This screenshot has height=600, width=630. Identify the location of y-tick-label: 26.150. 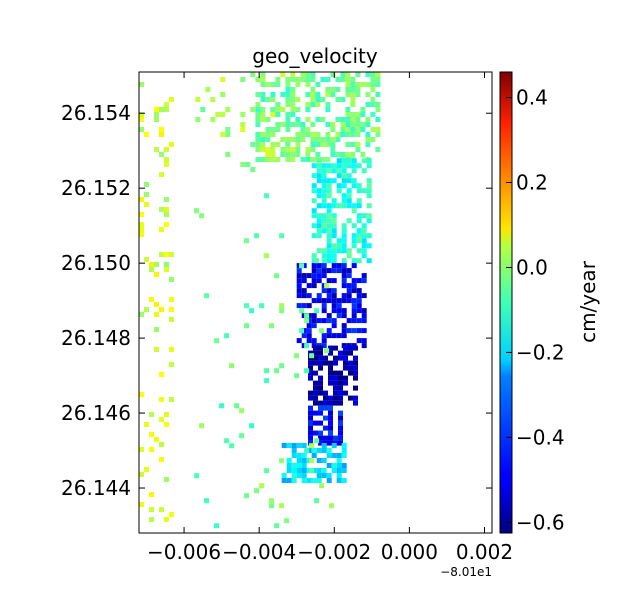
(96, 263).